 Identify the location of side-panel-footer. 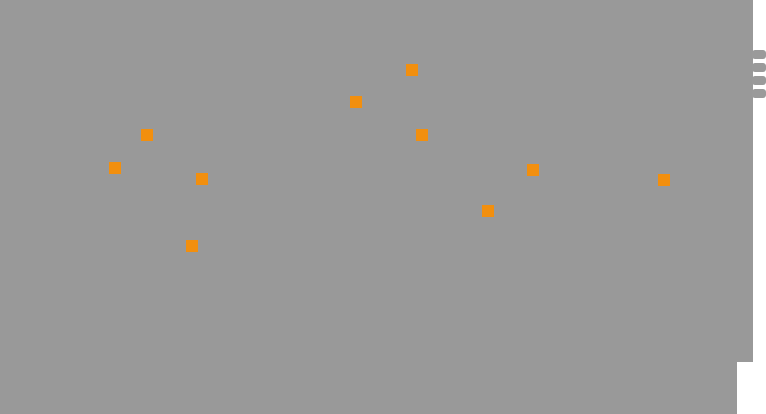
(751, 388).